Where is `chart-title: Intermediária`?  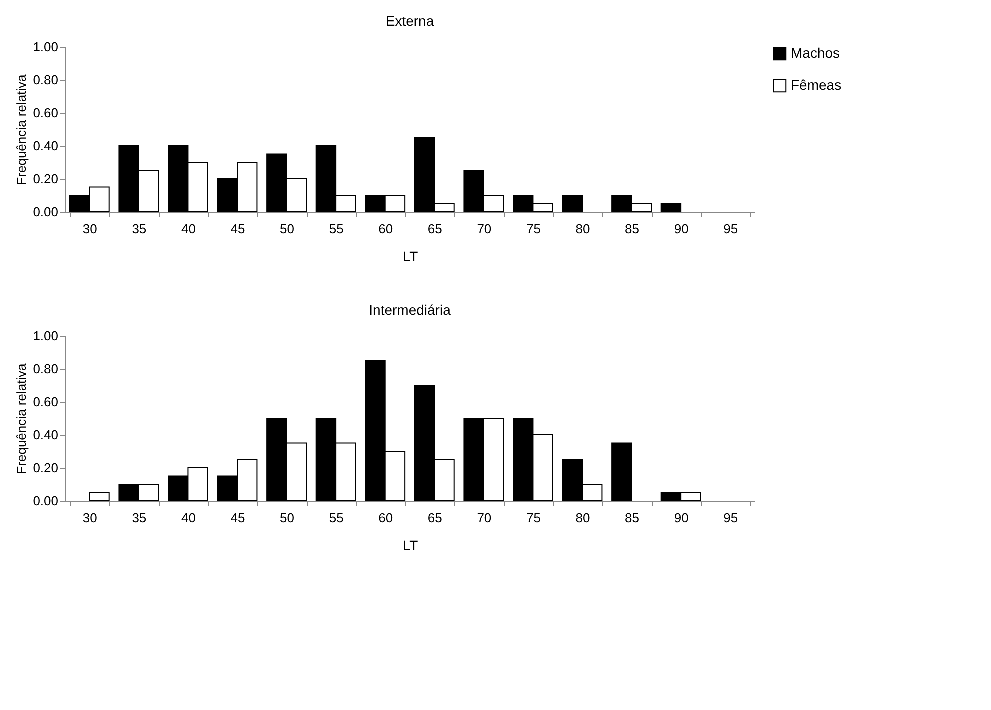 chart-title: Intermediária is located at coordinates (410, 310).